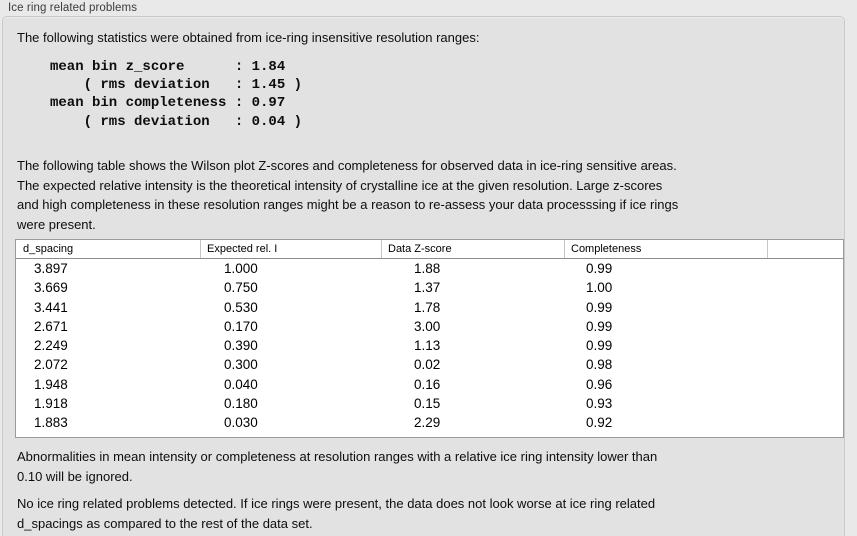  I want to click on table-cell: 2.671, so click(51, 326).